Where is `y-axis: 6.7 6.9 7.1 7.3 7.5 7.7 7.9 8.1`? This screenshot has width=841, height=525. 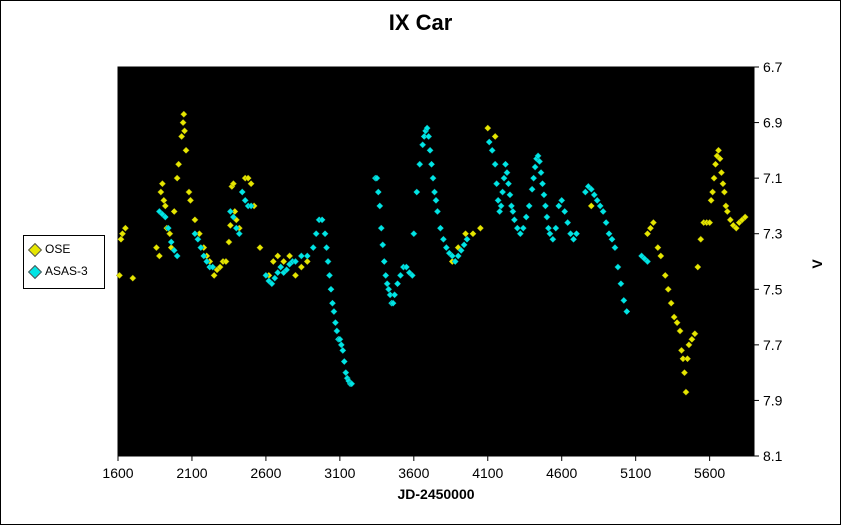 y-axis: 6.7 6.9 7.1 7.3 7.5 7.7 7.9 8.1 is located at coordinates (768, 261).